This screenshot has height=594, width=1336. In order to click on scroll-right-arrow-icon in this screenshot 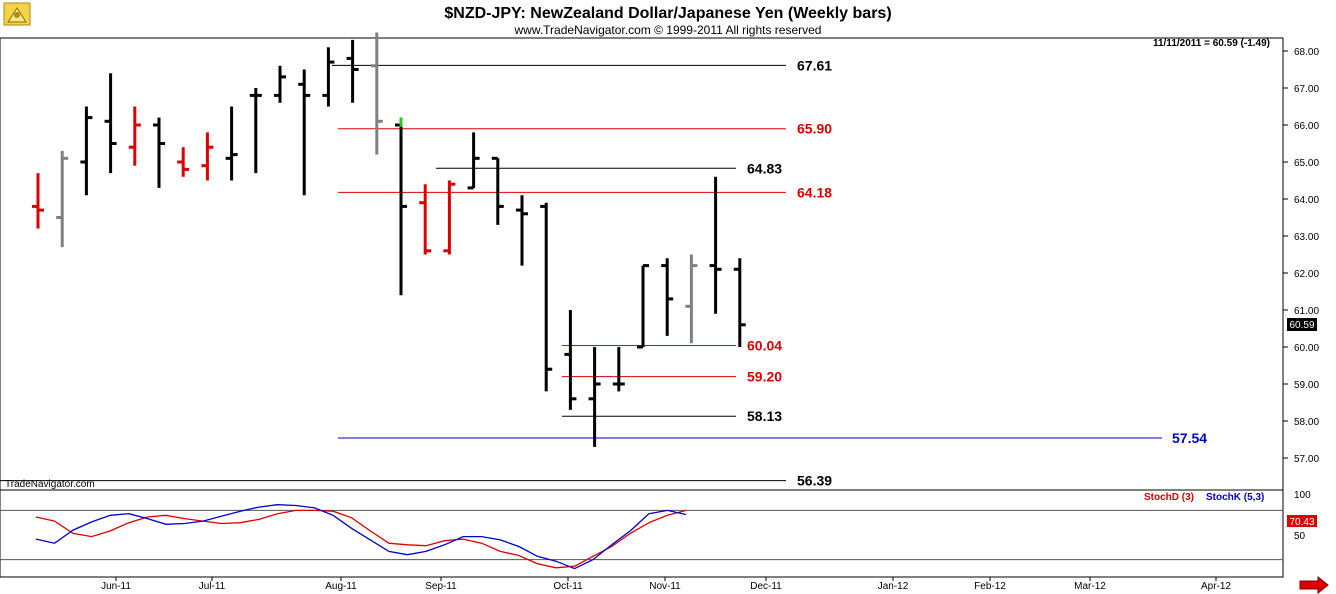, I will do `click(1314, 584)`.